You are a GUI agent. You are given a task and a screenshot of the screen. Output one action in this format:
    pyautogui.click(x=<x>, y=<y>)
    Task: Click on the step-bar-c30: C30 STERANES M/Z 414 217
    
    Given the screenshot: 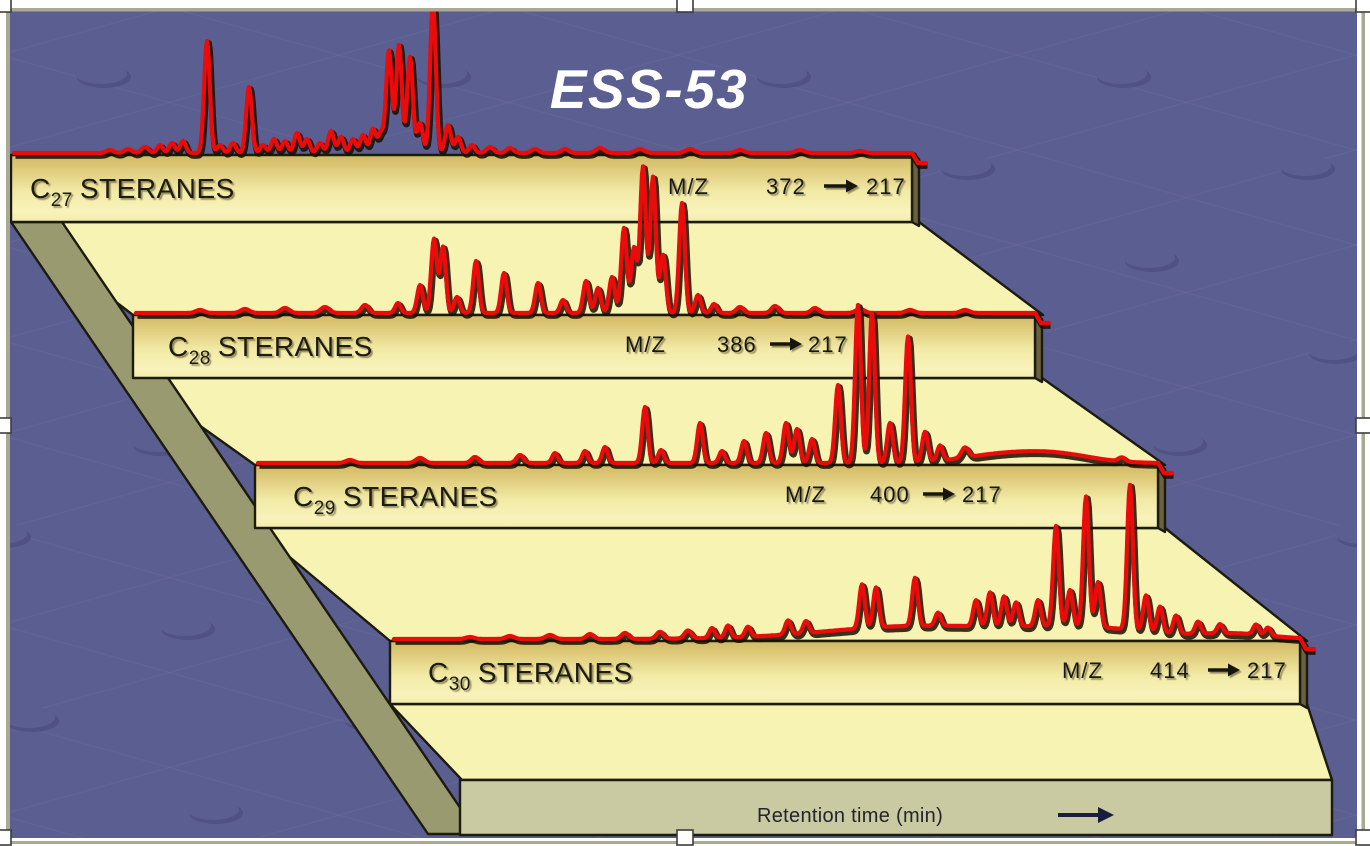 What is the action you would take?
    pyautogui.click(x=848, y=674)
    